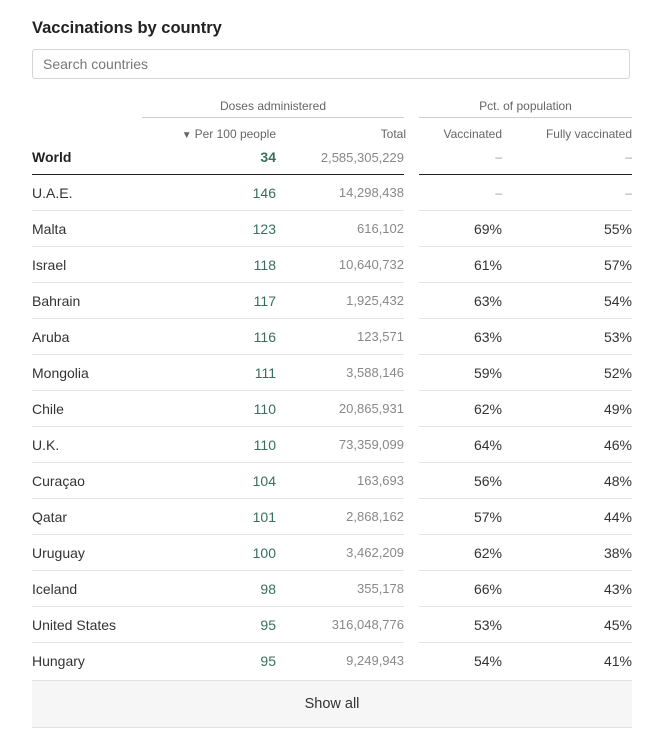 This screenshot has width=656, height=733. Describe the element at coordinates (127, 28) in the screenshot. I see `page-title: Vaccinations by country` at that location.